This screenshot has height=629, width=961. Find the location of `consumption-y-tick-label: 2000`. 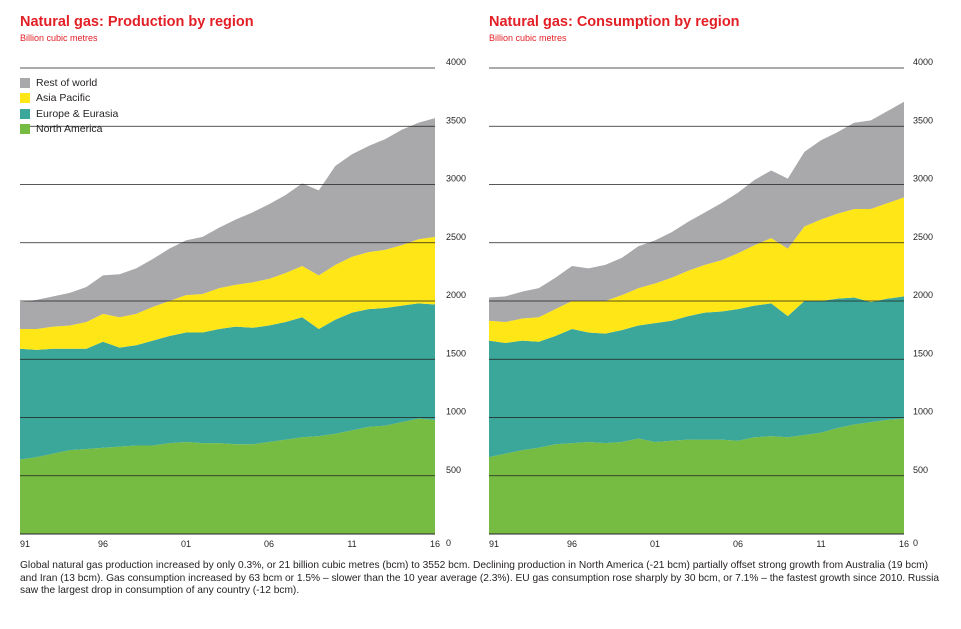

consumption-y-tick-label: 2000 is located at coordinates (923, 295).